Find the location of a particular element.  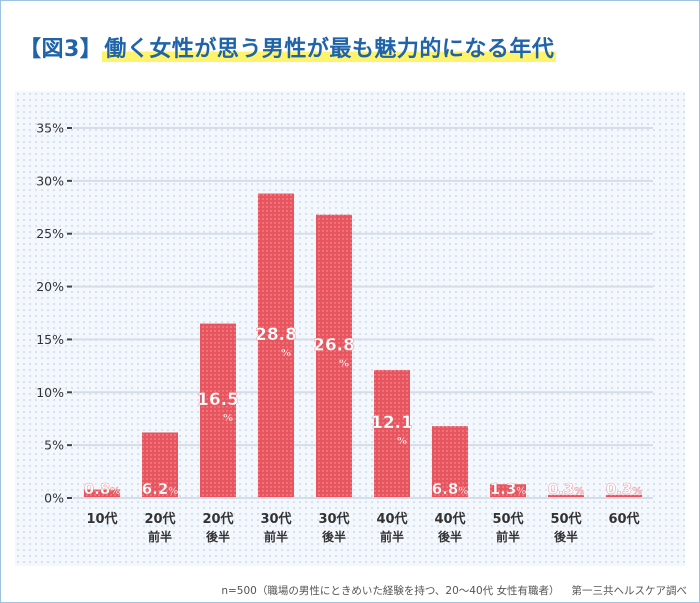

data-label: 12.1% is located at coordinates (392, 430).